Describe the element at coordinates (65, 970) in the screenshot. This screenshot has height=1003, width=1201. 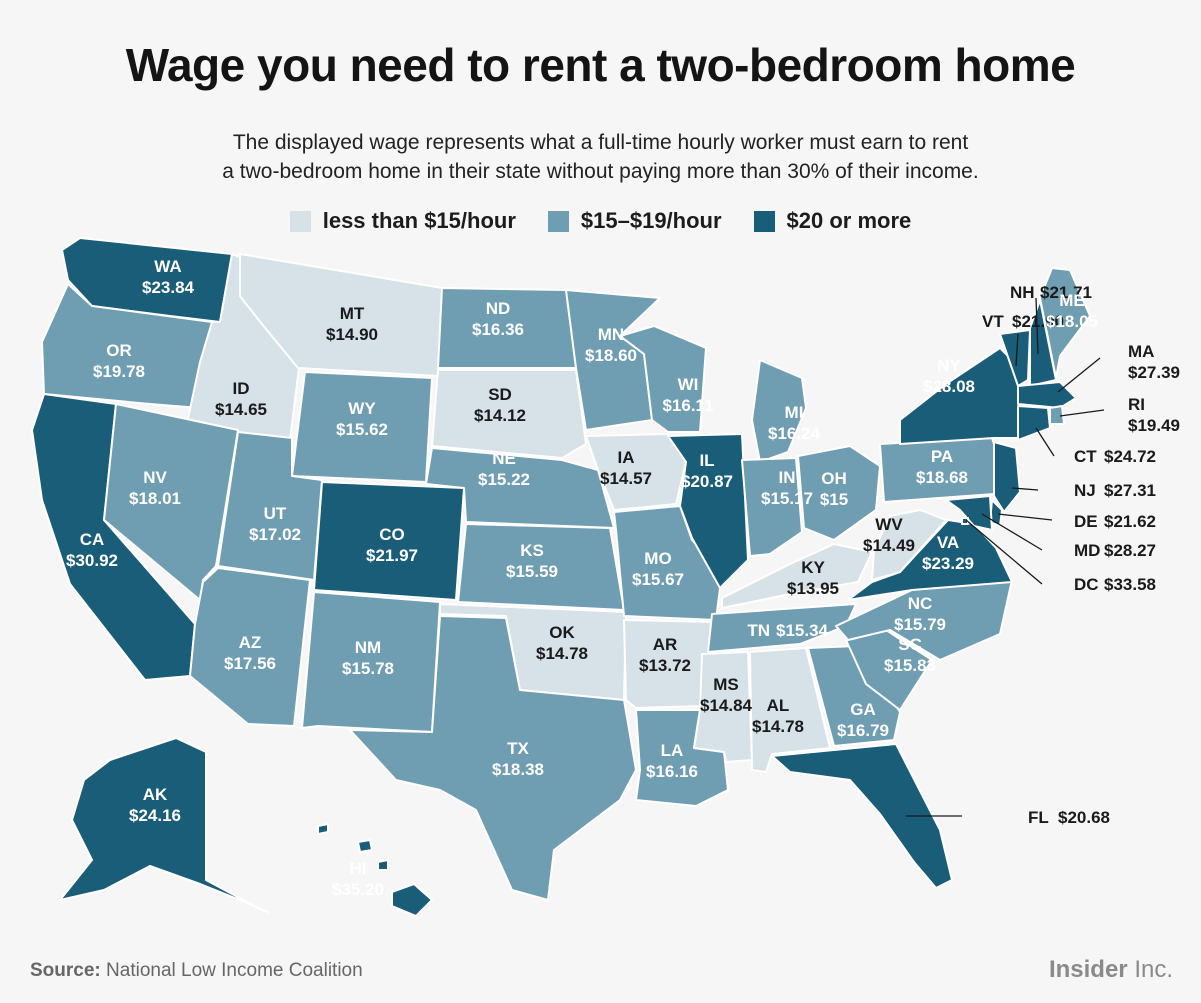
I see `source-label: Source:` at that location.